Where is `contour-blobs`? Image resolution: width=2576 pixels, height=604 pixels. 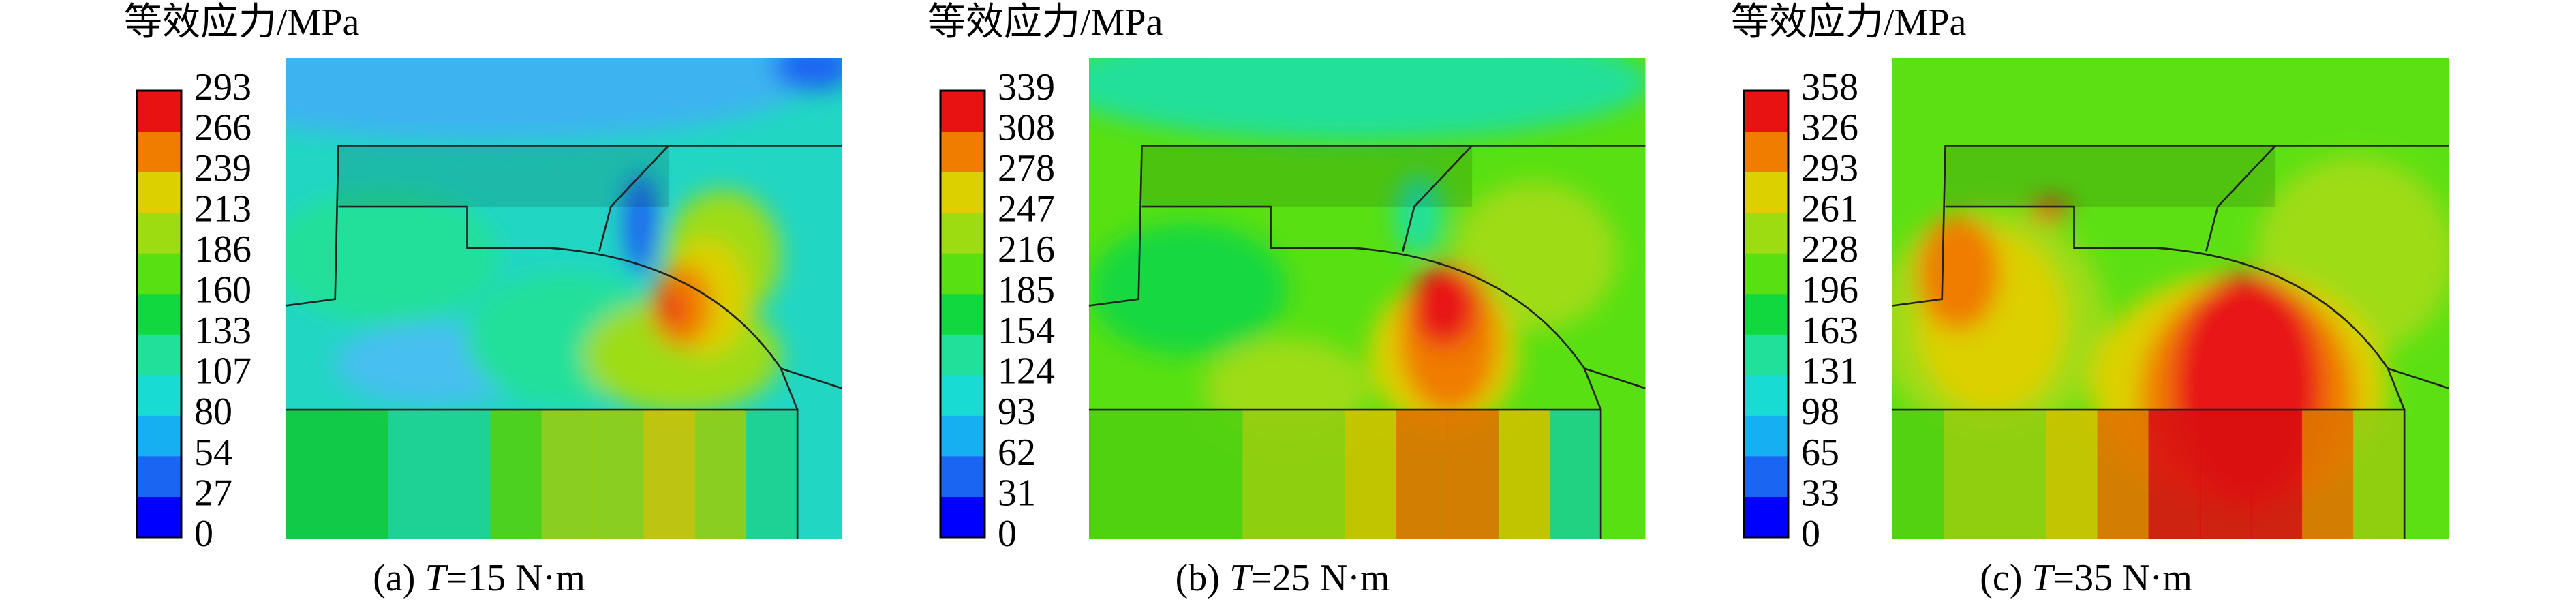 contour-blobs is located at coordinates (1367, 248).